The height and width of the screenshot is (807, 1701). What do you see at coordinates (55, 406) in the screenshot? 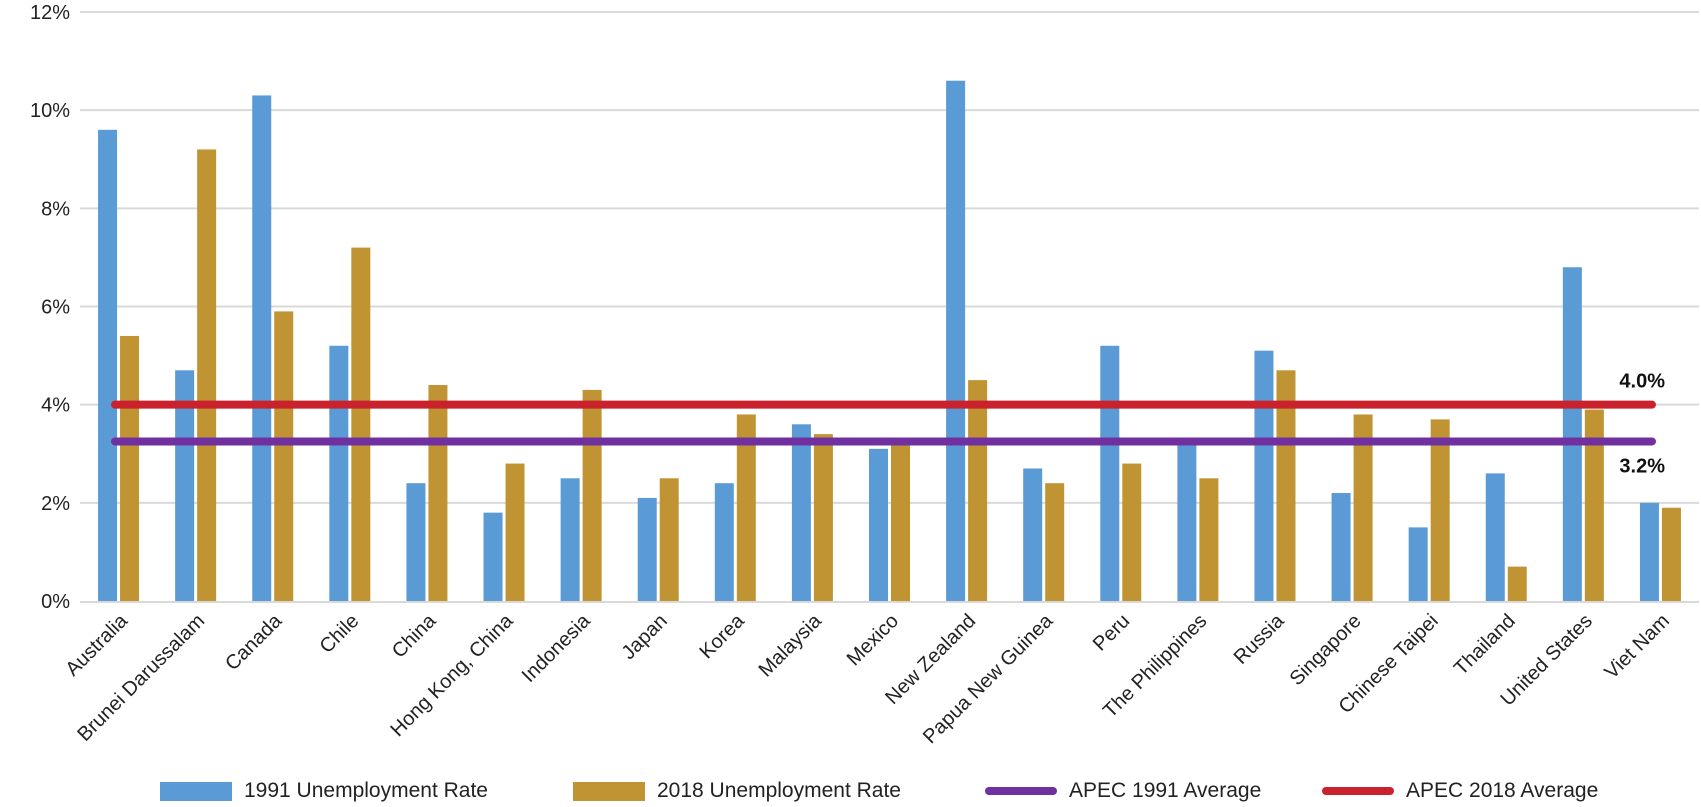
I see `y-tick-label: 4%` at bounding box center [55, 406].